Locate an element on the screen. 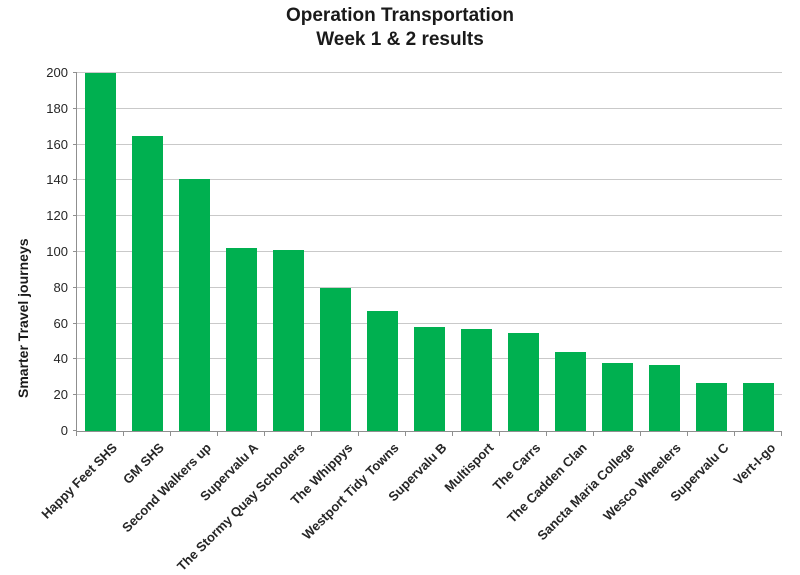 Image resolution: width=800 pixels, height=575 pixels. x-category-label: Multisport is located at coordinates (469, 468).